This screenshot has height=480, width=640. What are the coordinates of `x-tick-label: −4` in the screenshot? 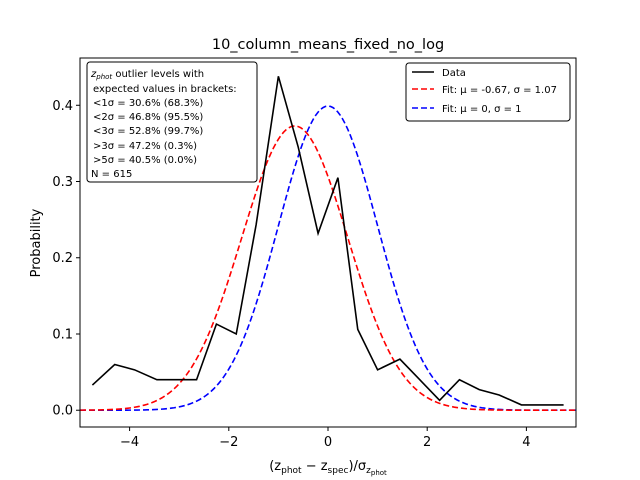 It's located at (129, 442).